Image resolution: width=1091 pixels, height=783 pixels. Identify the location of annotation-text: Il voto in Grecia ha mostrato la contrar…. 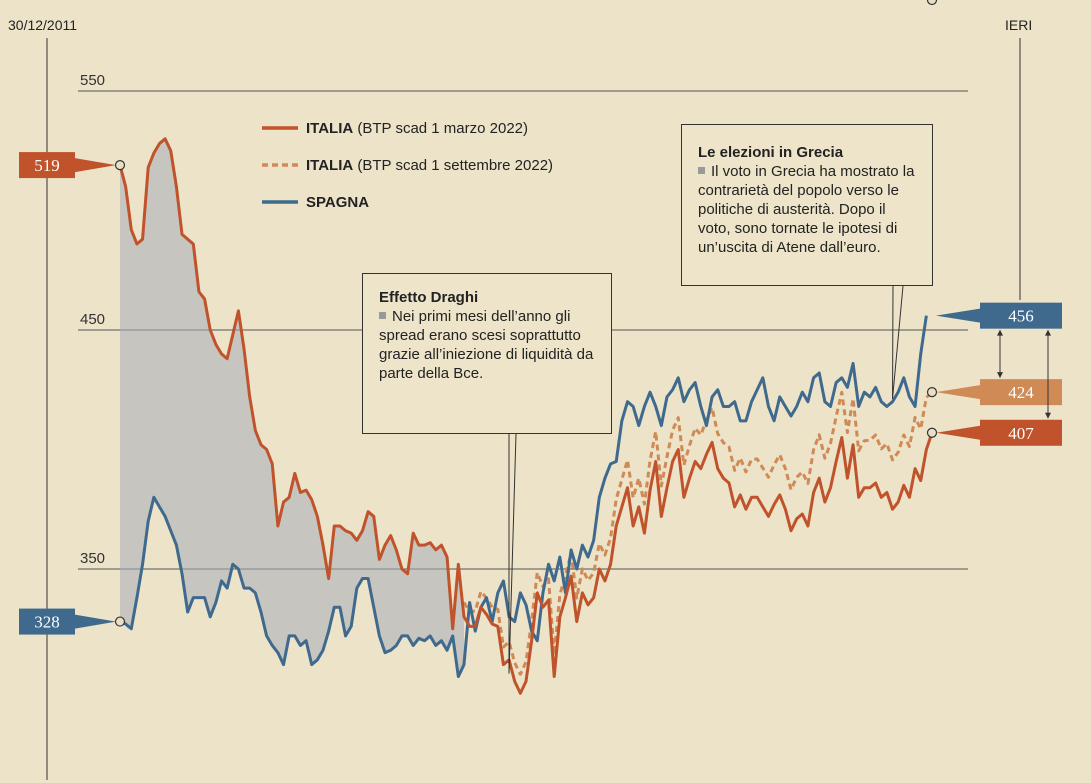
(806, 209).